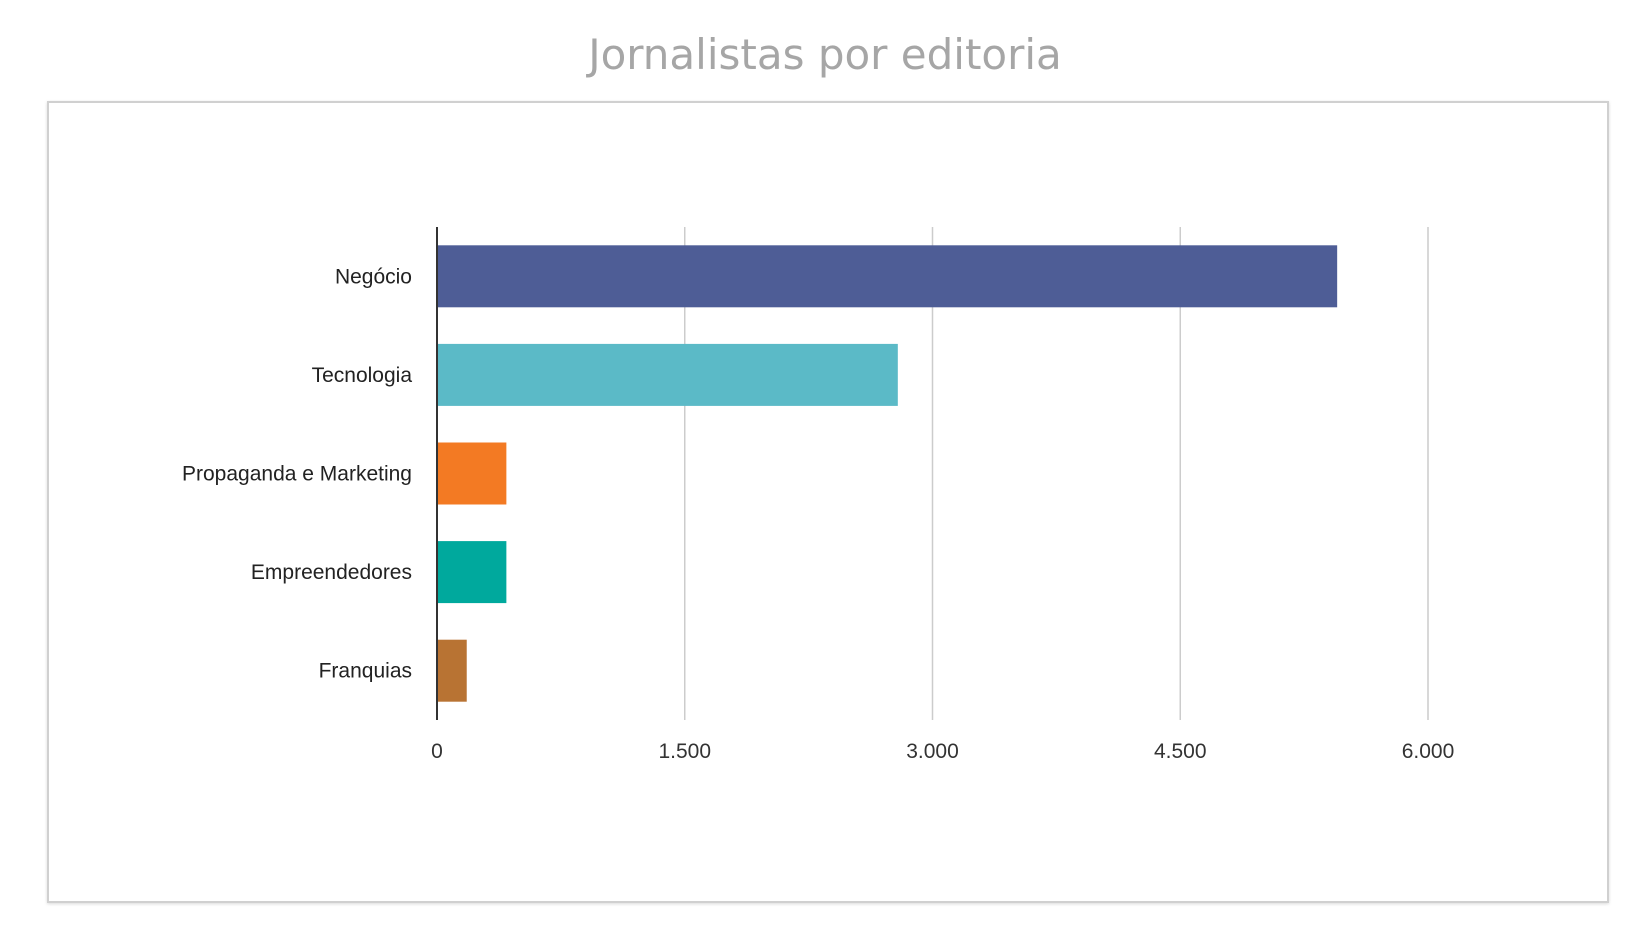 This screenshot has width=1650, height=948. Describe the element at coordinates (1428, 751) in the screenshot. I see `x-tick-label: 6.000` at that location.